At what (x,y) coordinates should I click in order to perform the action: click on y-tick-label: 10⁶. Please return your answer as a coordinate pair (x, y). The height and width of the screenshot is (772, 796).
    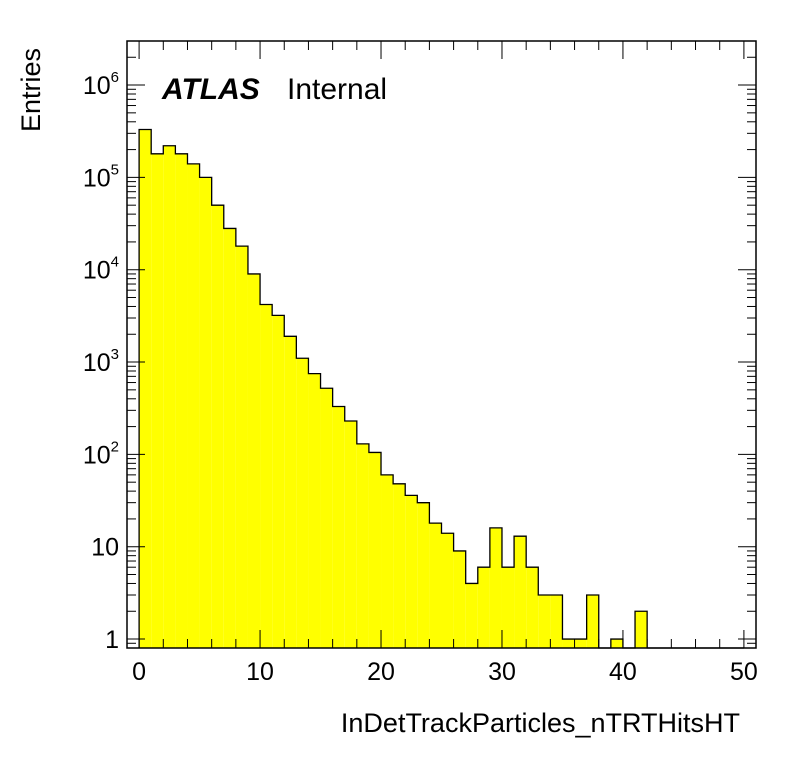
    Looking at the image, I should click on (101, 84).